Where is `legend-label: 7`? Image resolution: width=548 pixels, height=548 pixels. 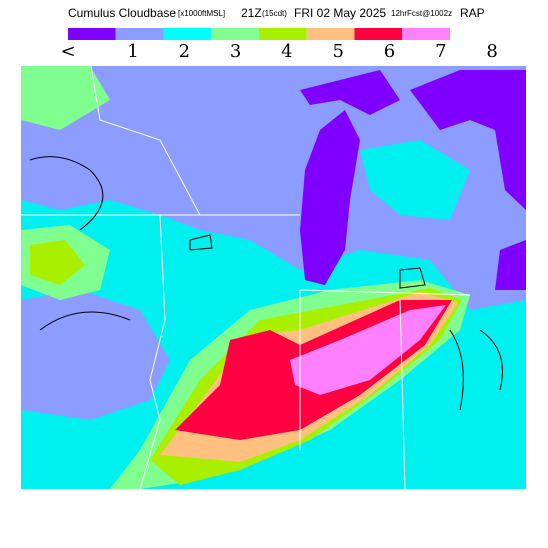 legend-label: 7 is located at coordinates (440, 51).